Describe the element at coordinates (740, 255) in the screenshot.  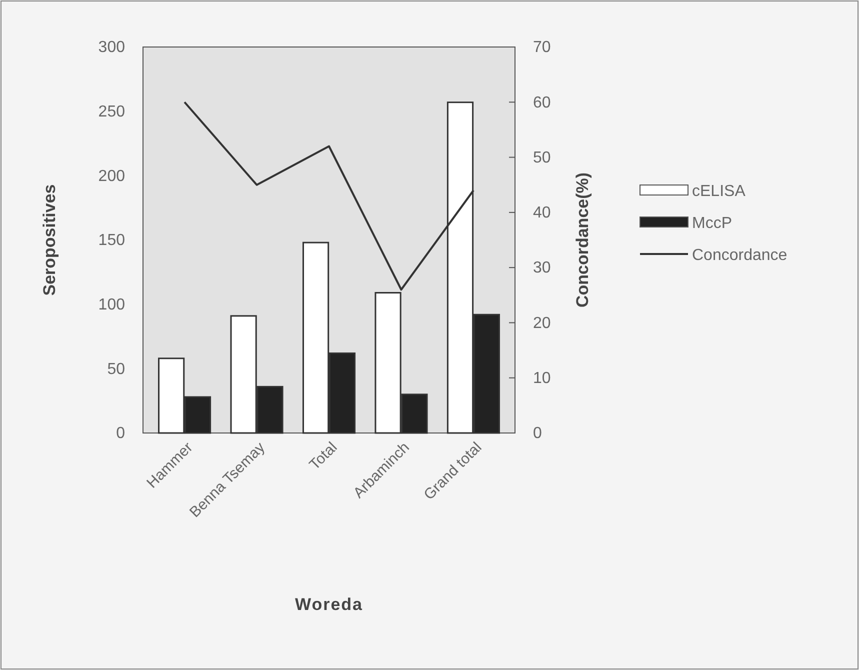
I see `legend-label: Concordance` at that location.